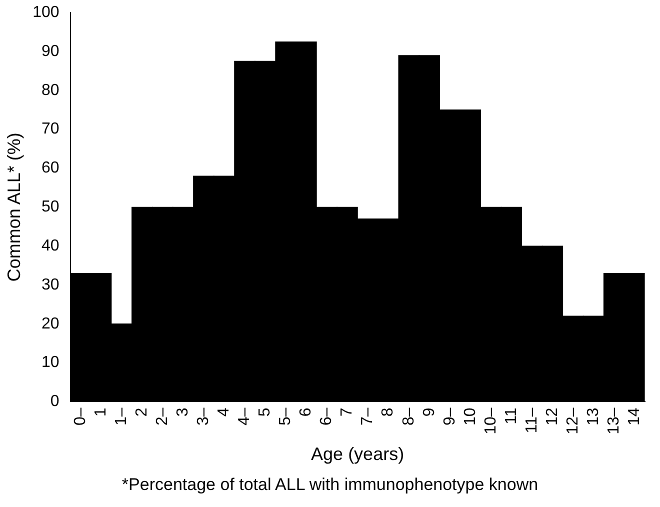 This screenshot has width=660, height=507. I want to click on x-tick-label: 3, so click(183, 412).